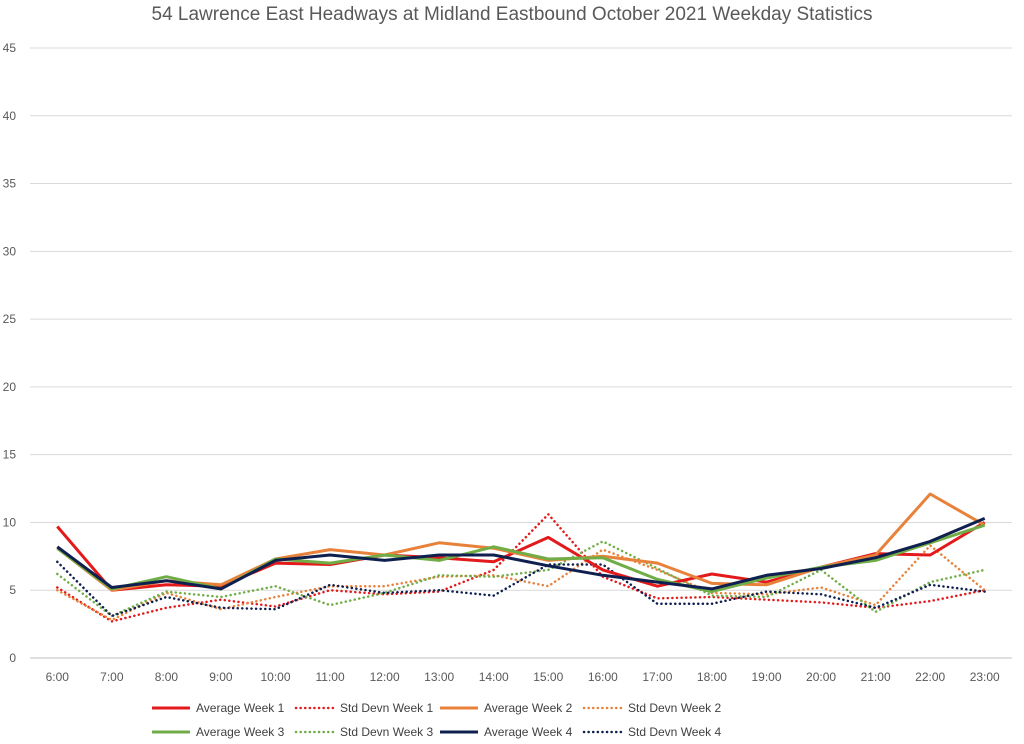  What do you see at coordinates (112, 677) in the screenshot?
I see `x-tick-label: 7:00` at bounding box center [112, 677].